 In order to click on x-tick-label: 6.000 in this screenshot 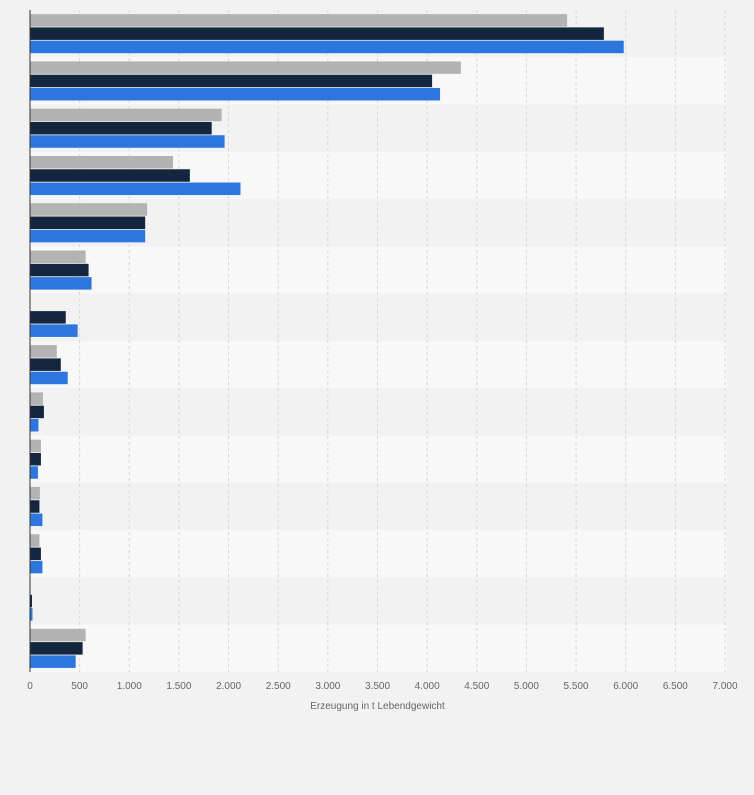, I will do `click(625, 686)`.